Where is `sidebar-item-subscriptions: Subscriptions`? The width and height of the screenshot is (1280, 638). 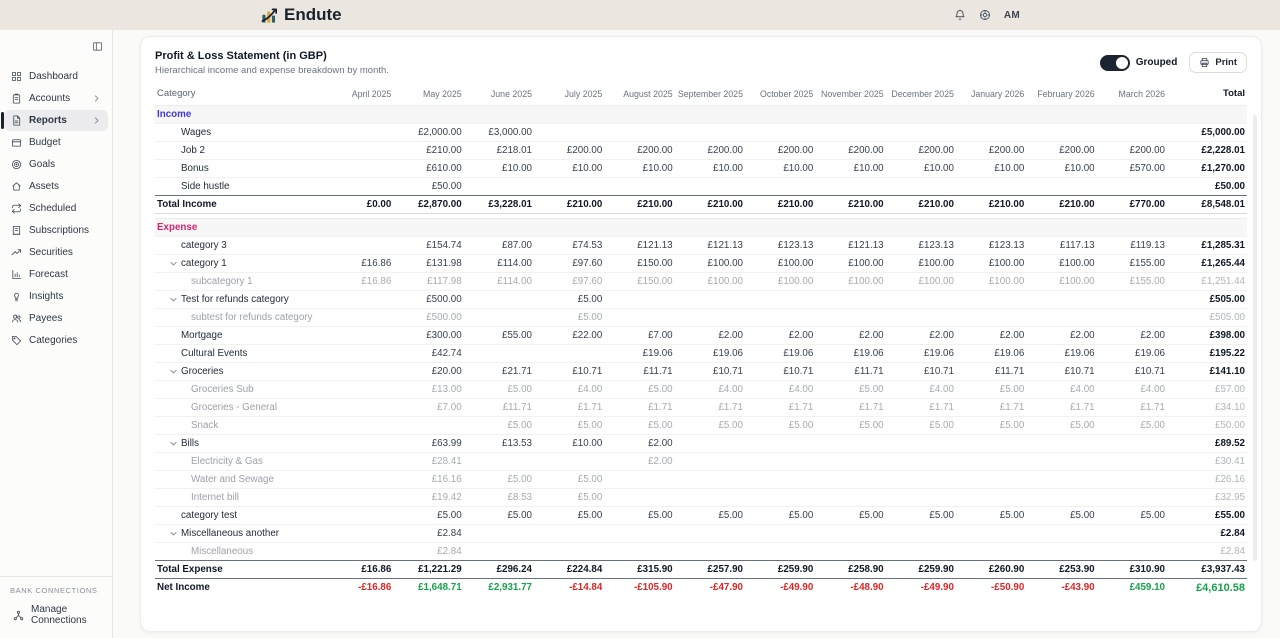 sidebar-item-subscriptions: Subscriptions is located at coordinates (56, 230).